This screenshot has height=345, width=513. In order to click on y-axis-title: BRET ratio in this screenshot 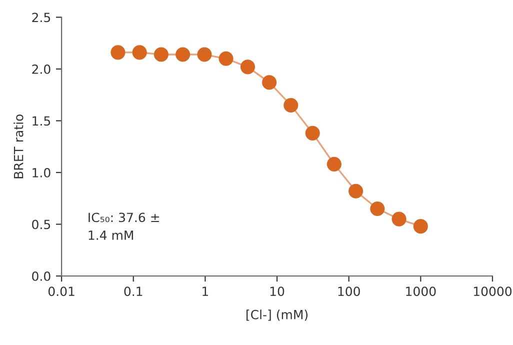, I will do `click(19, 146)`.